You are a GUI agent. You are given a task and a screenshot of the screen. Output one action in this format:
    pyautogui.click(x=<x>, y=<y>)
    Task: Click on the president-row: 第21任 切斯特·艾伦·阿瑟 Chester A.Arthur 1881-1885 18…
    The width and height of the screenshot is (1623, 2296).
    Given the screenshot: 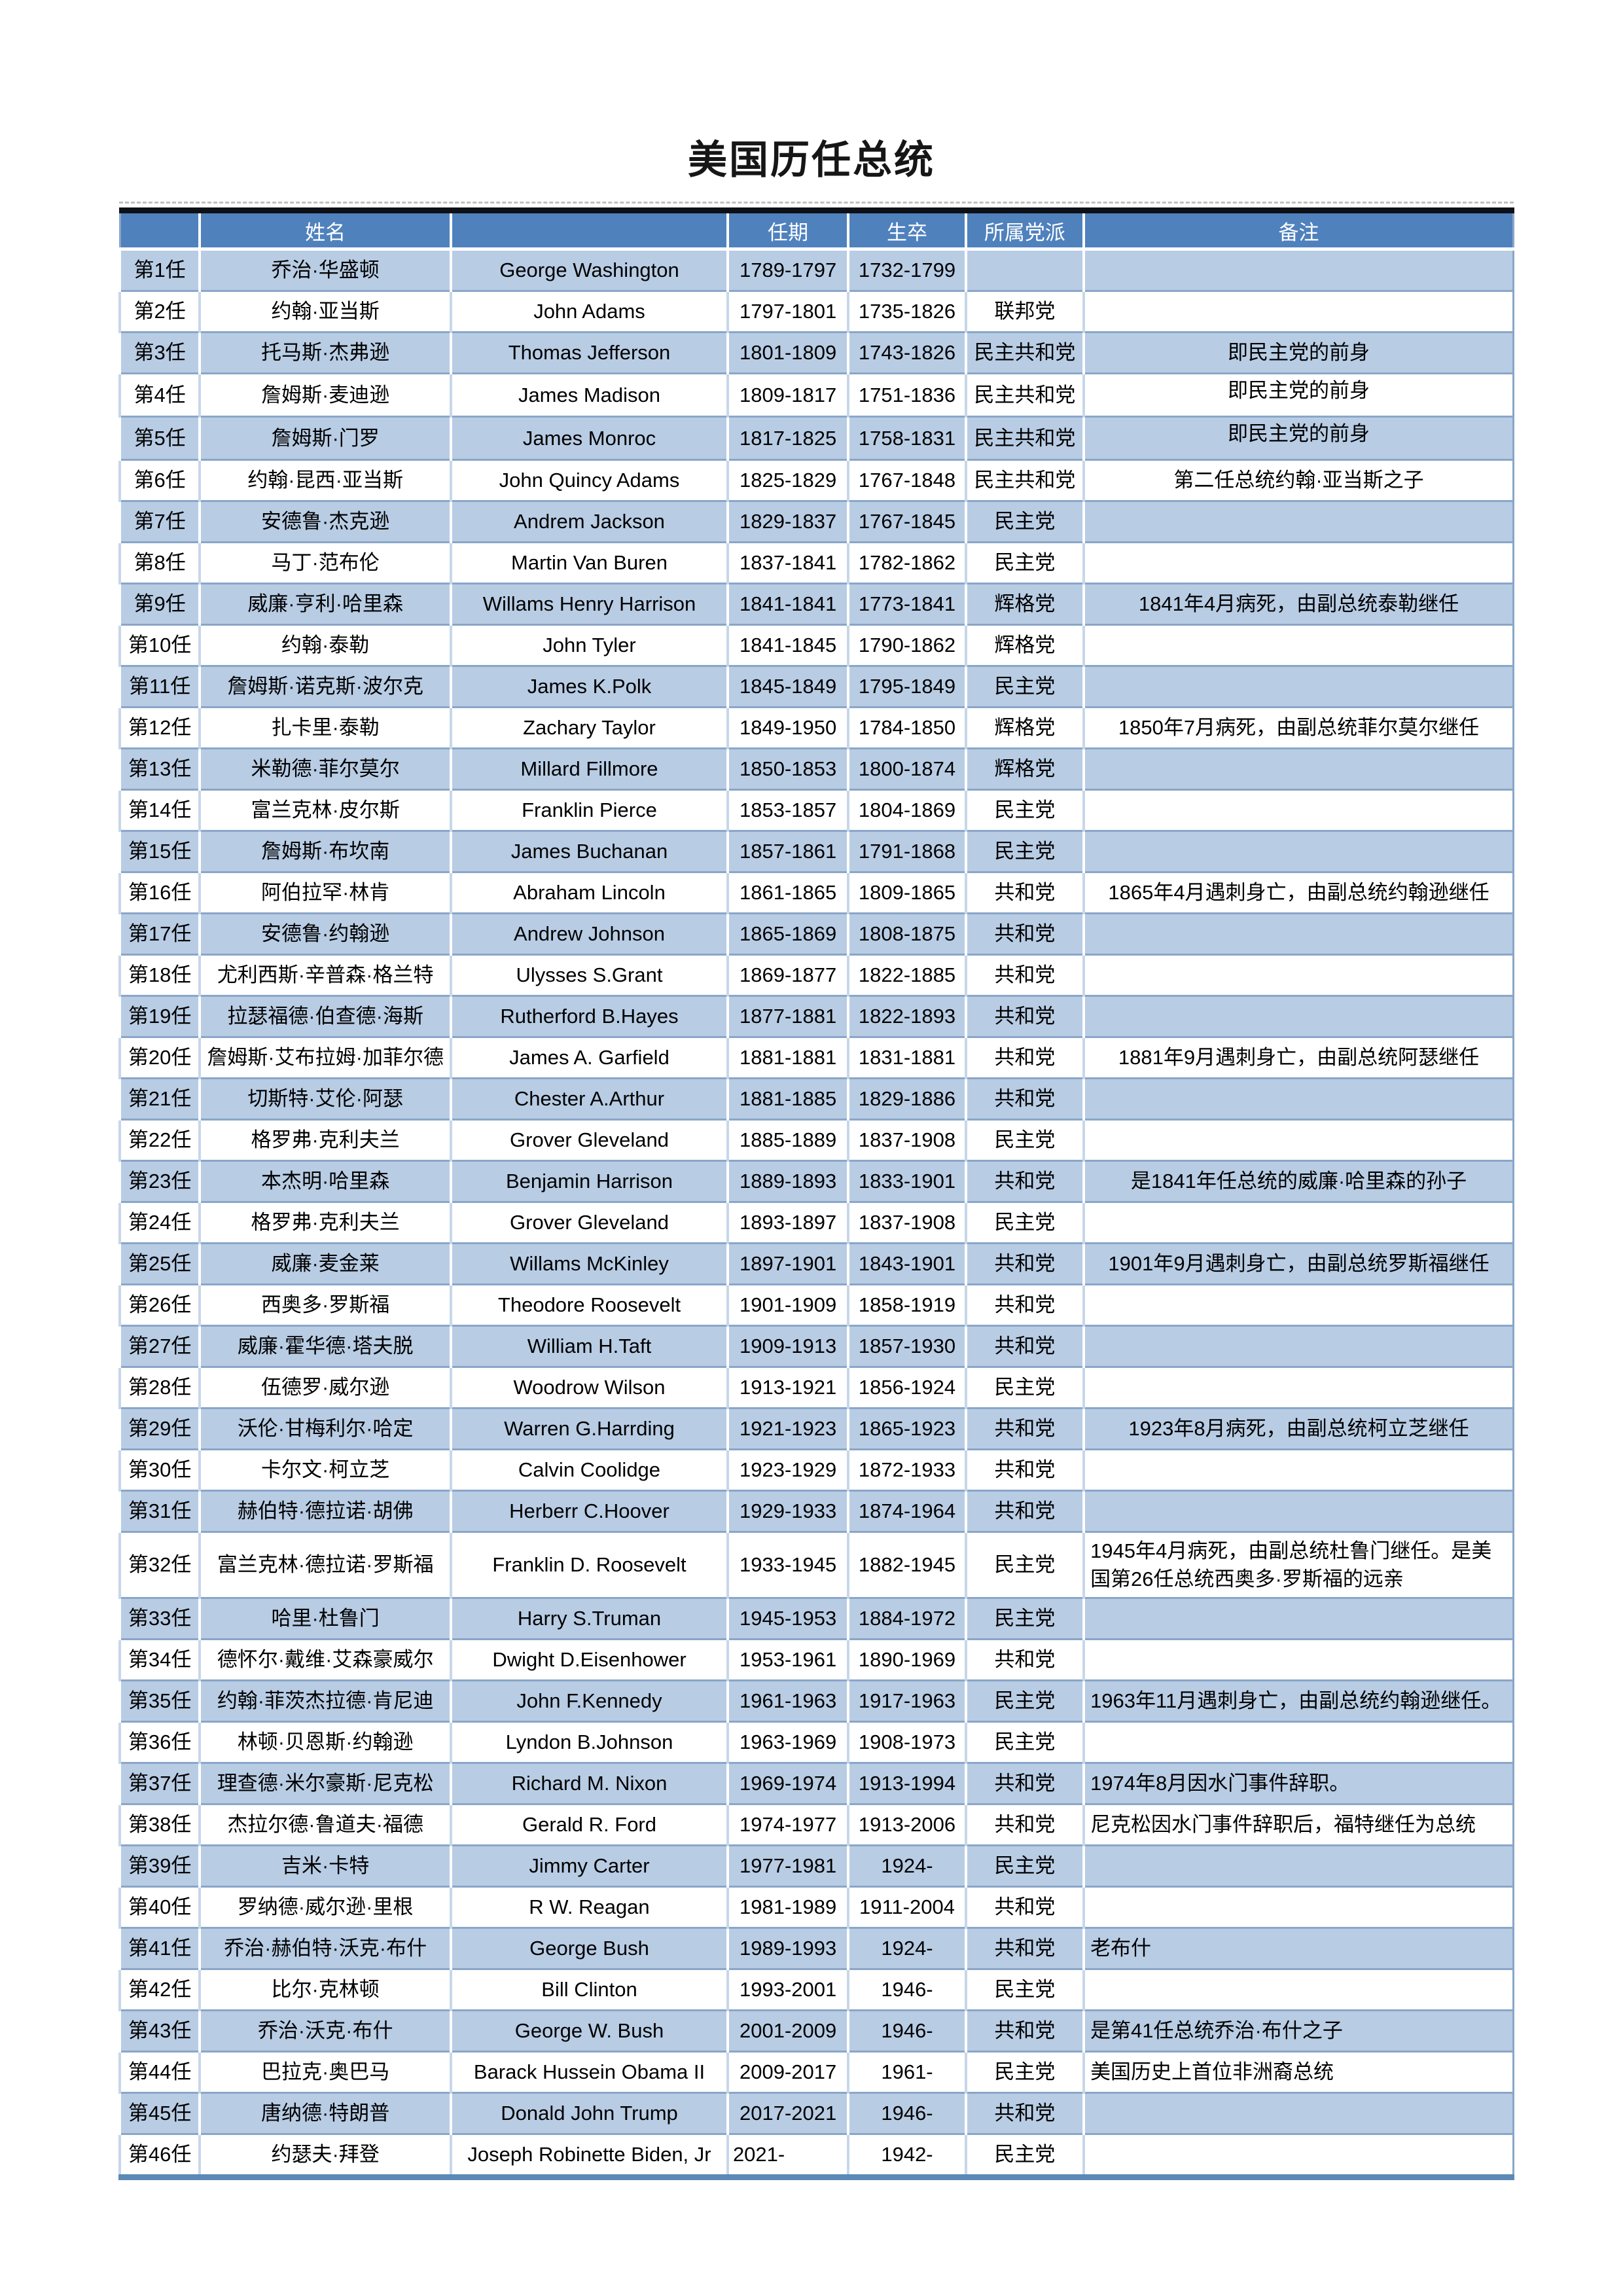 What is the action you would take?
    pyautogui.click(x=816, y=1099)
    